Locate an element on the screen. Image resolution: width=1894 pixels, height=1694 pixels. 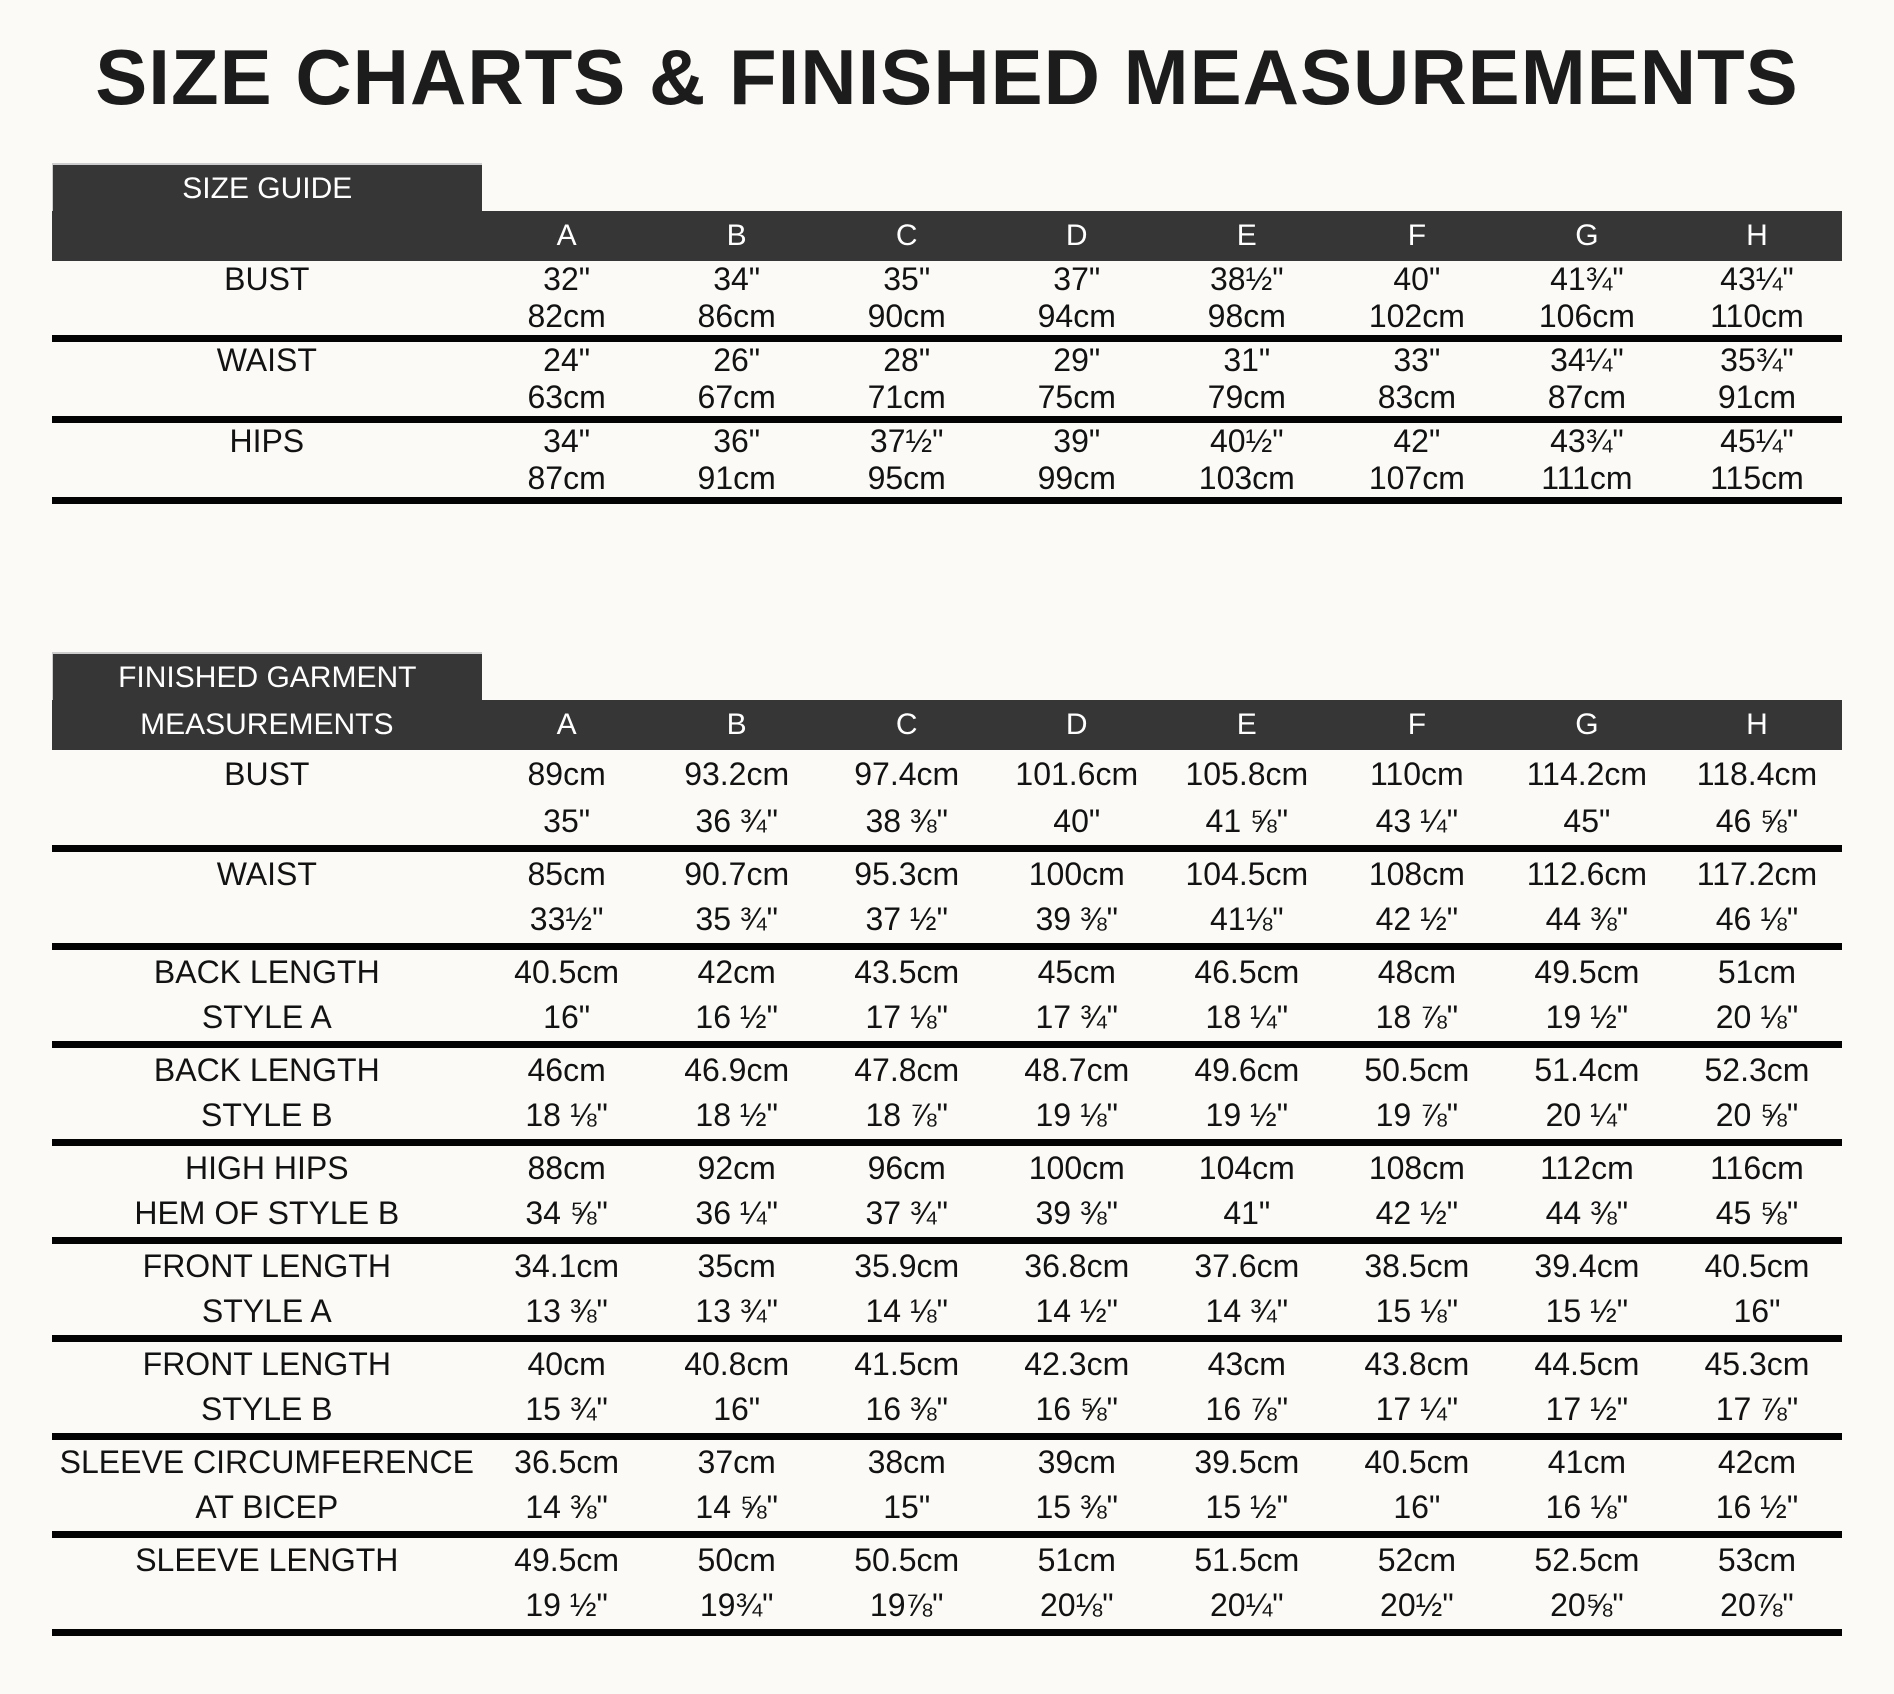
measurement-cell: 117.2cm is located at coordinates (1757, 873).